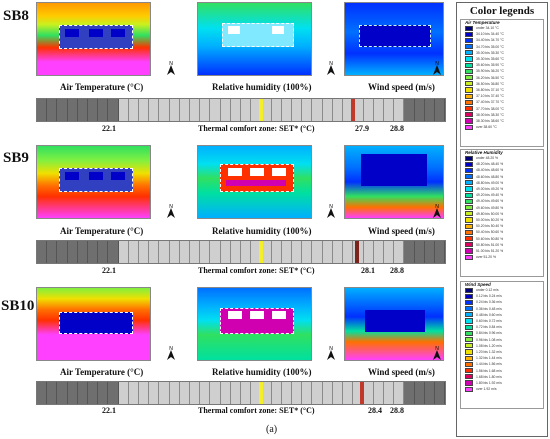 The width and height of the screenshot is (550, 439). I want to click on legend-entry: 1.44 bis 1.56 m/s, so click(504, 364).